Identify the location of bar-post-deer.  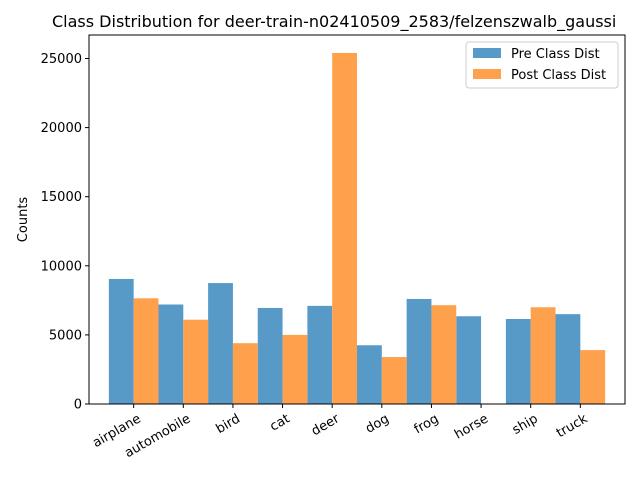
(344, 228).